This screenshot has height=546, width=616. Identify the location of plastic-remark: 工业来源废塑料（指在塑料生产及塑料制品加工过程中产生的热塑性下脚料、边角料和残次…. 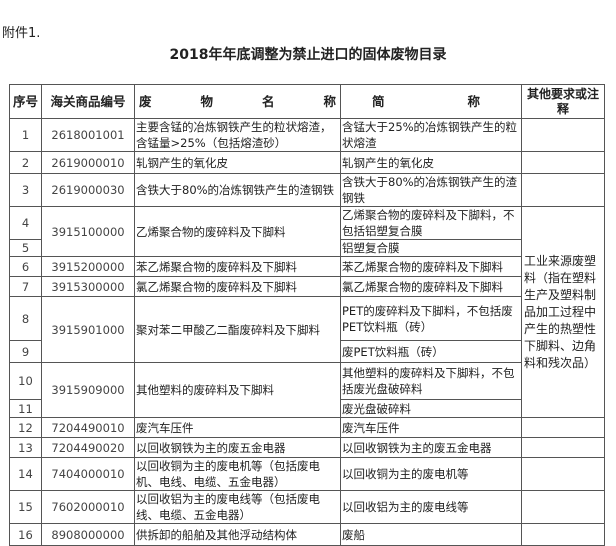
(563, 312).